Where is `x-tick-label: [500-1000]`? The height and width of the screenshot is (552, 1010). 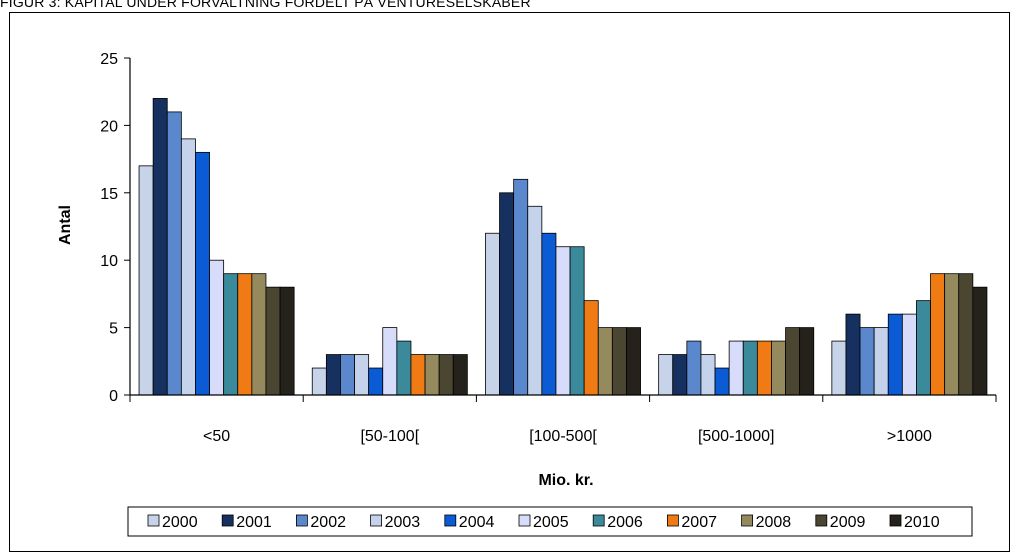
x-tick-label: [500-1000] is located at coordinates (736, 436).